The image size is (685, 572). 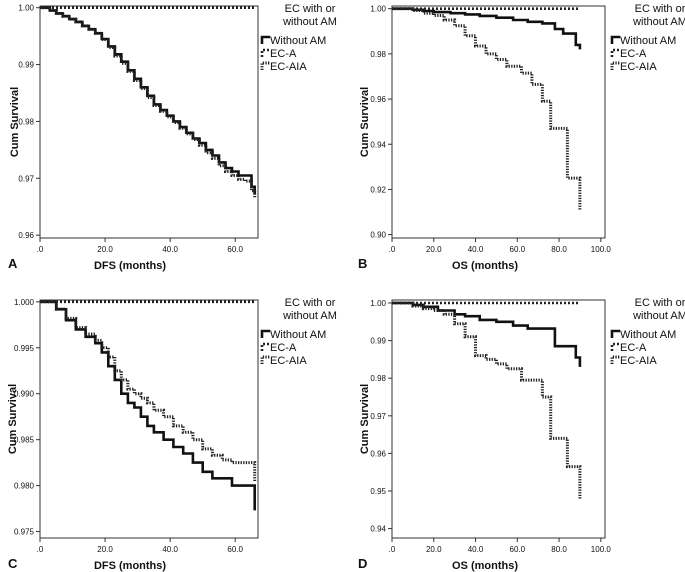 What do you see at coordinates (362, 263) in the screenshot?
I see `panel-letter: B` at bounding box center [362, 263].